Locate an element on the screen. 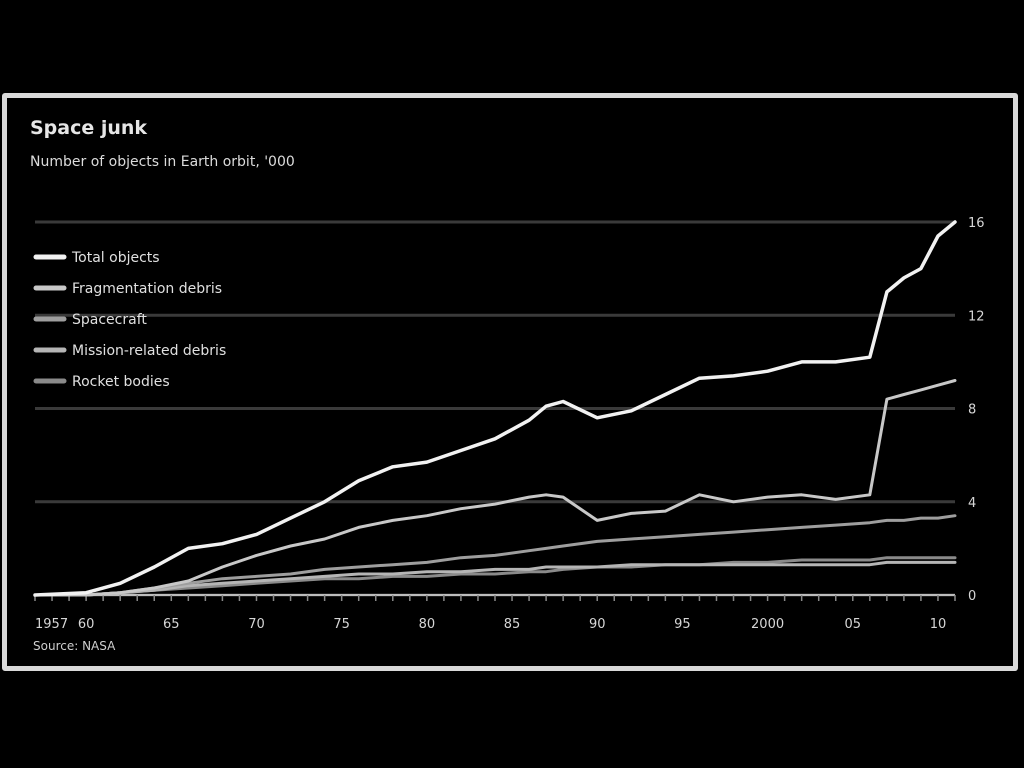  chart-source: Source: NASA is located at coordinates (74, 646).